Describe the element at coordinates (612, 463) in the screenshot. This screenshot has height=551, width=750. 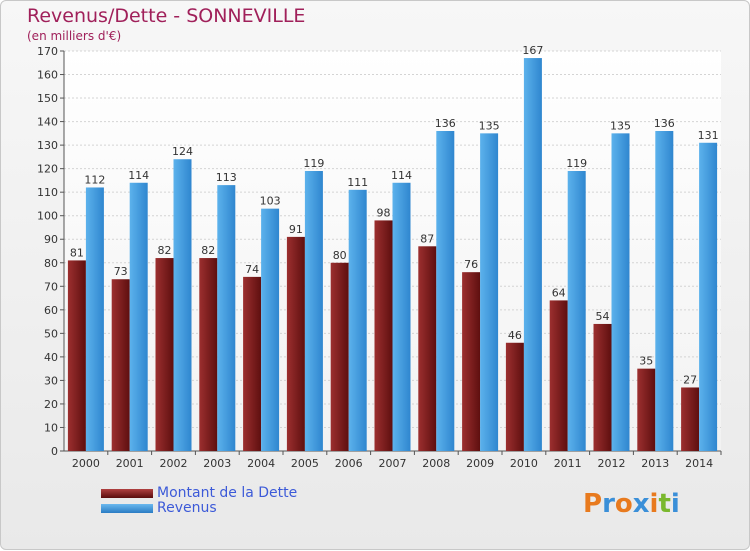
I see `x-tick-label: 2012` at that location.